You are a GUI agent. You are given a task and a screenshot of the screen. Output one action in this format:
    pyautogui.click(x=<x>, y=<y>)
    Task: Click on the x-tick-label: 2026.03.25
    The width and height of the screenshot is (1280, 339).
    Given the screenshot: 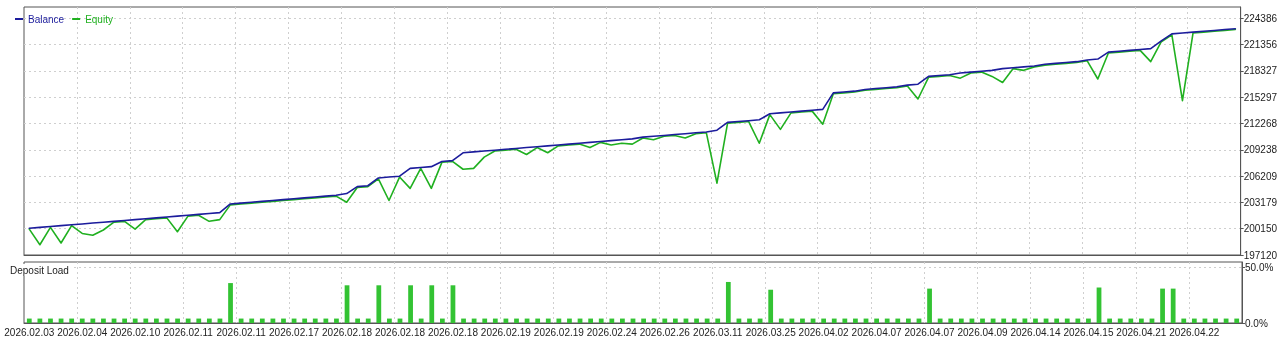 What is the action you would take?
    pyautogui.click(x=771, y=332)
    